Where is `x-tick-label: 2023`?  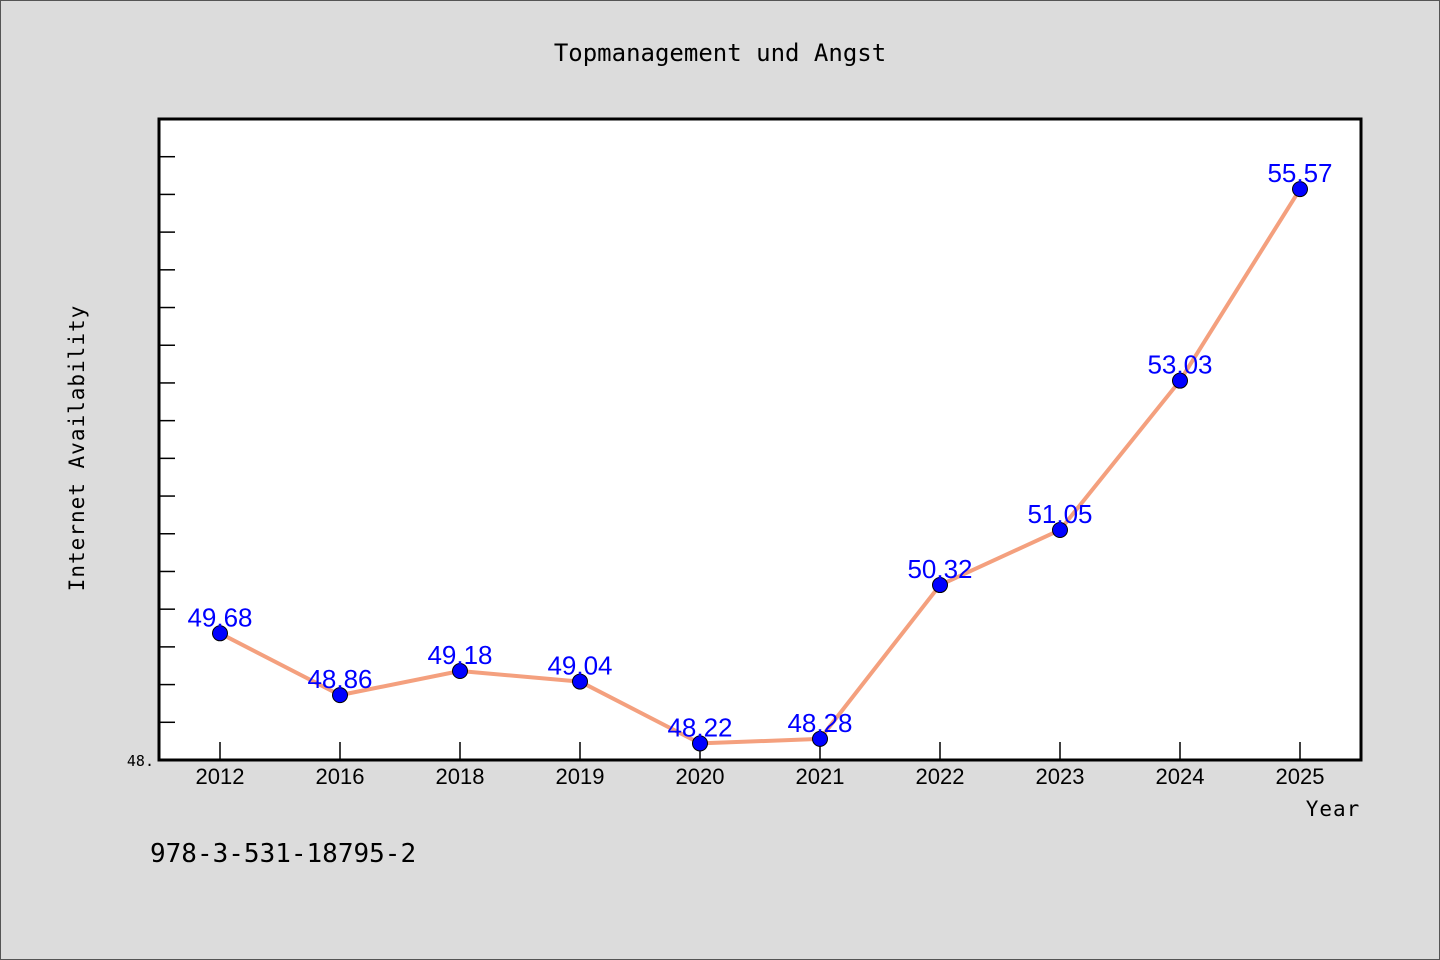
x-tick-label: 2023 is located at coordinates (1060, 776).